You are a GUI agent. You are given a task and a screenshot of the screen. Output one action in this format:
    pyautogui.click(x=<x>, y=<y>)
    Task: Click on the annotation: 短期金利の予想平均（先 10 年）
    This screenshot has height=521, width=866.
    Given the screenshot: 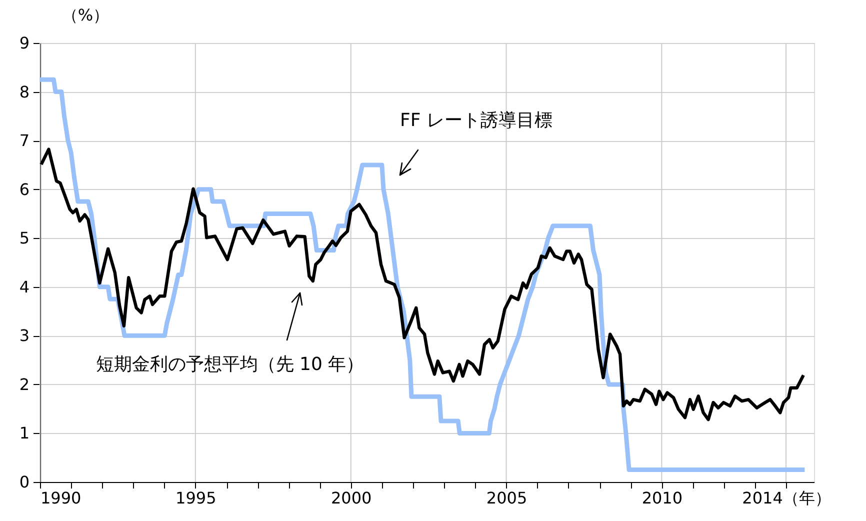 What is the action you would take?
    pyautogui.click(x=230, y=364)
    